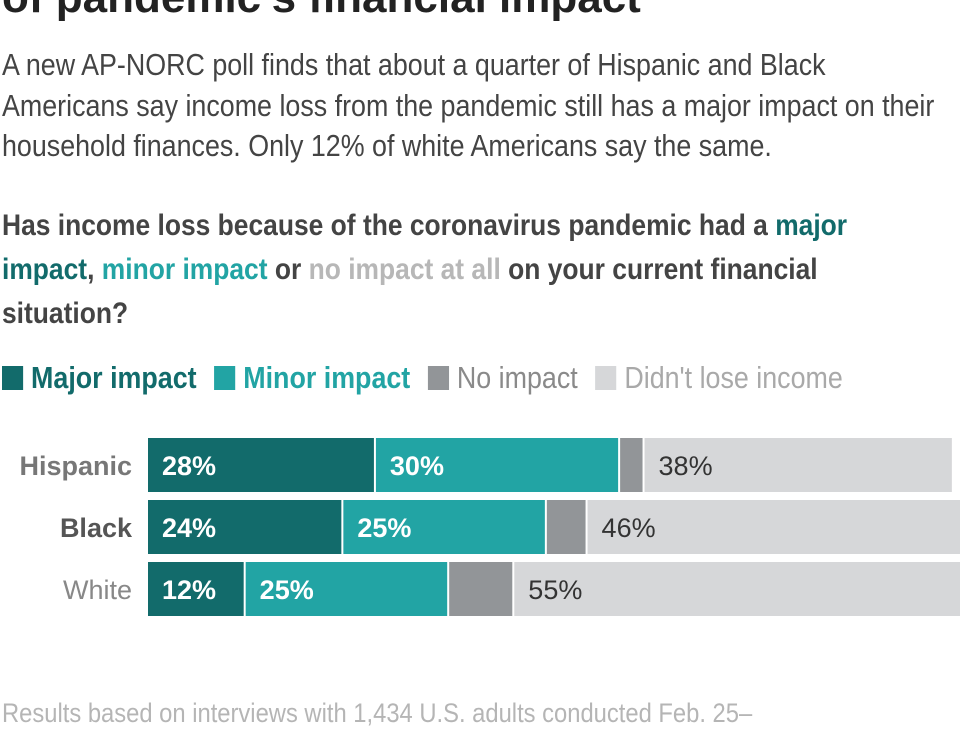 Image resolution: width=966 pixels, height=729 pixels. Describe the element at coordinates (606, 378) in the screenshot. I see `legend-swatch-didnt-lose-income` at that location.